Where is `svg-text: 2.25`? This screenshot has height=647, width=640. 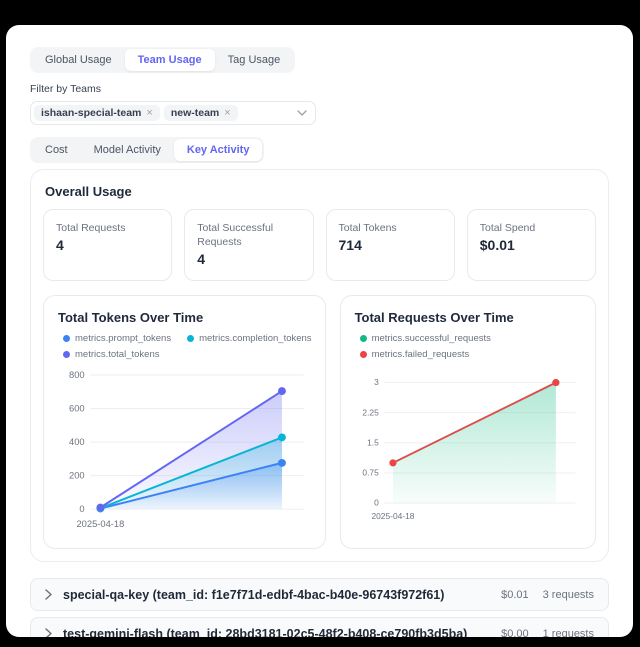 svg-text: 2.25 is located at coordinates (370, 412).